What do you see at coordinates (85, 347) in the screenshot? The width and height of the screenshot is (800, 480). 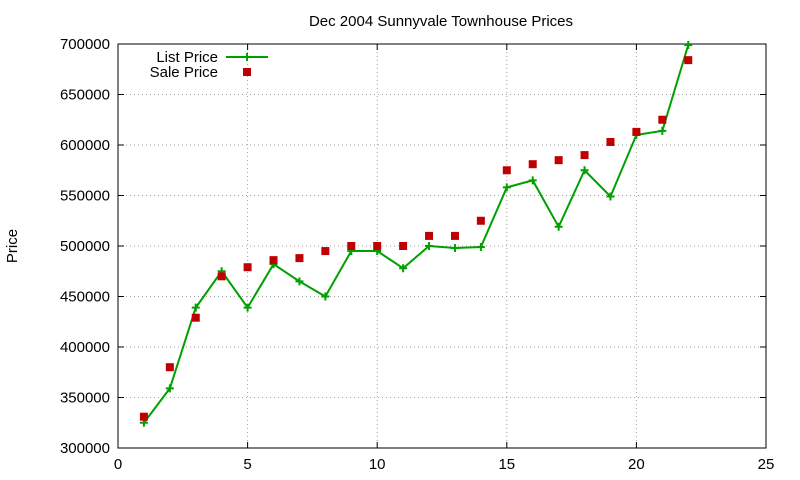 I see `y-tick-label: 400000` at bounding box center [85, 347].